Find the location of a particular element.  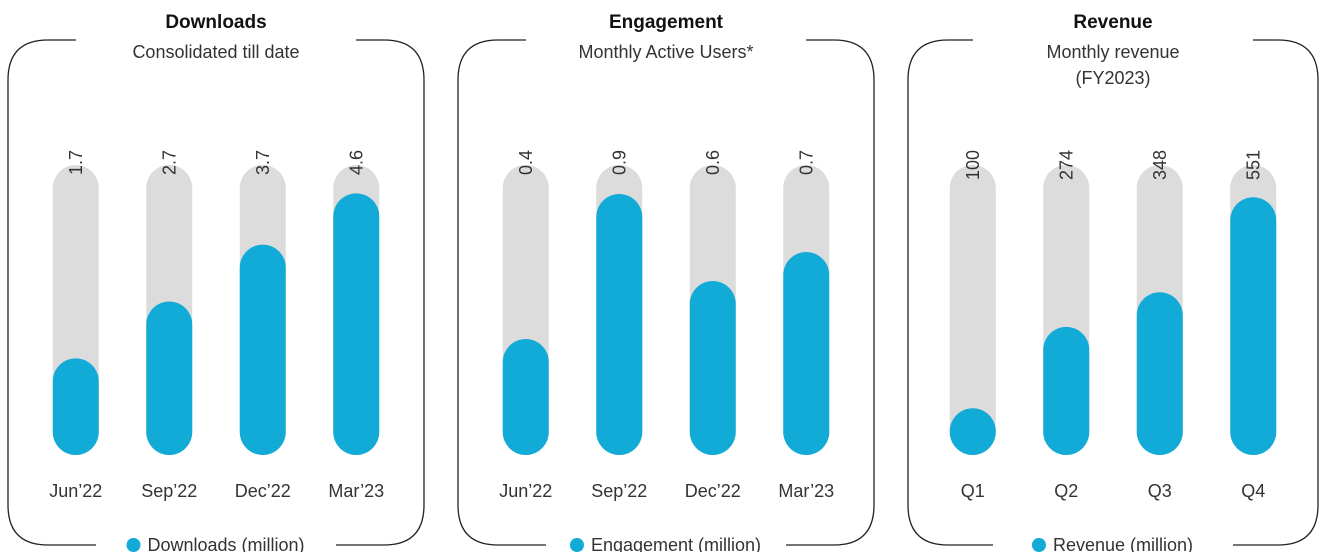

x-tick-label: Q2 is located at coordinates (1066, 491).